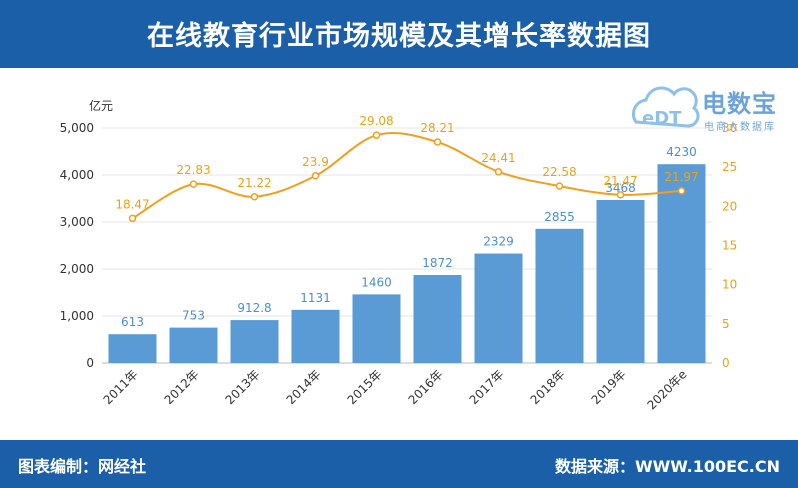 The width and height of the screenshot is (798, 488). I want to click on y-tick-label: 0, so click(90, 363).